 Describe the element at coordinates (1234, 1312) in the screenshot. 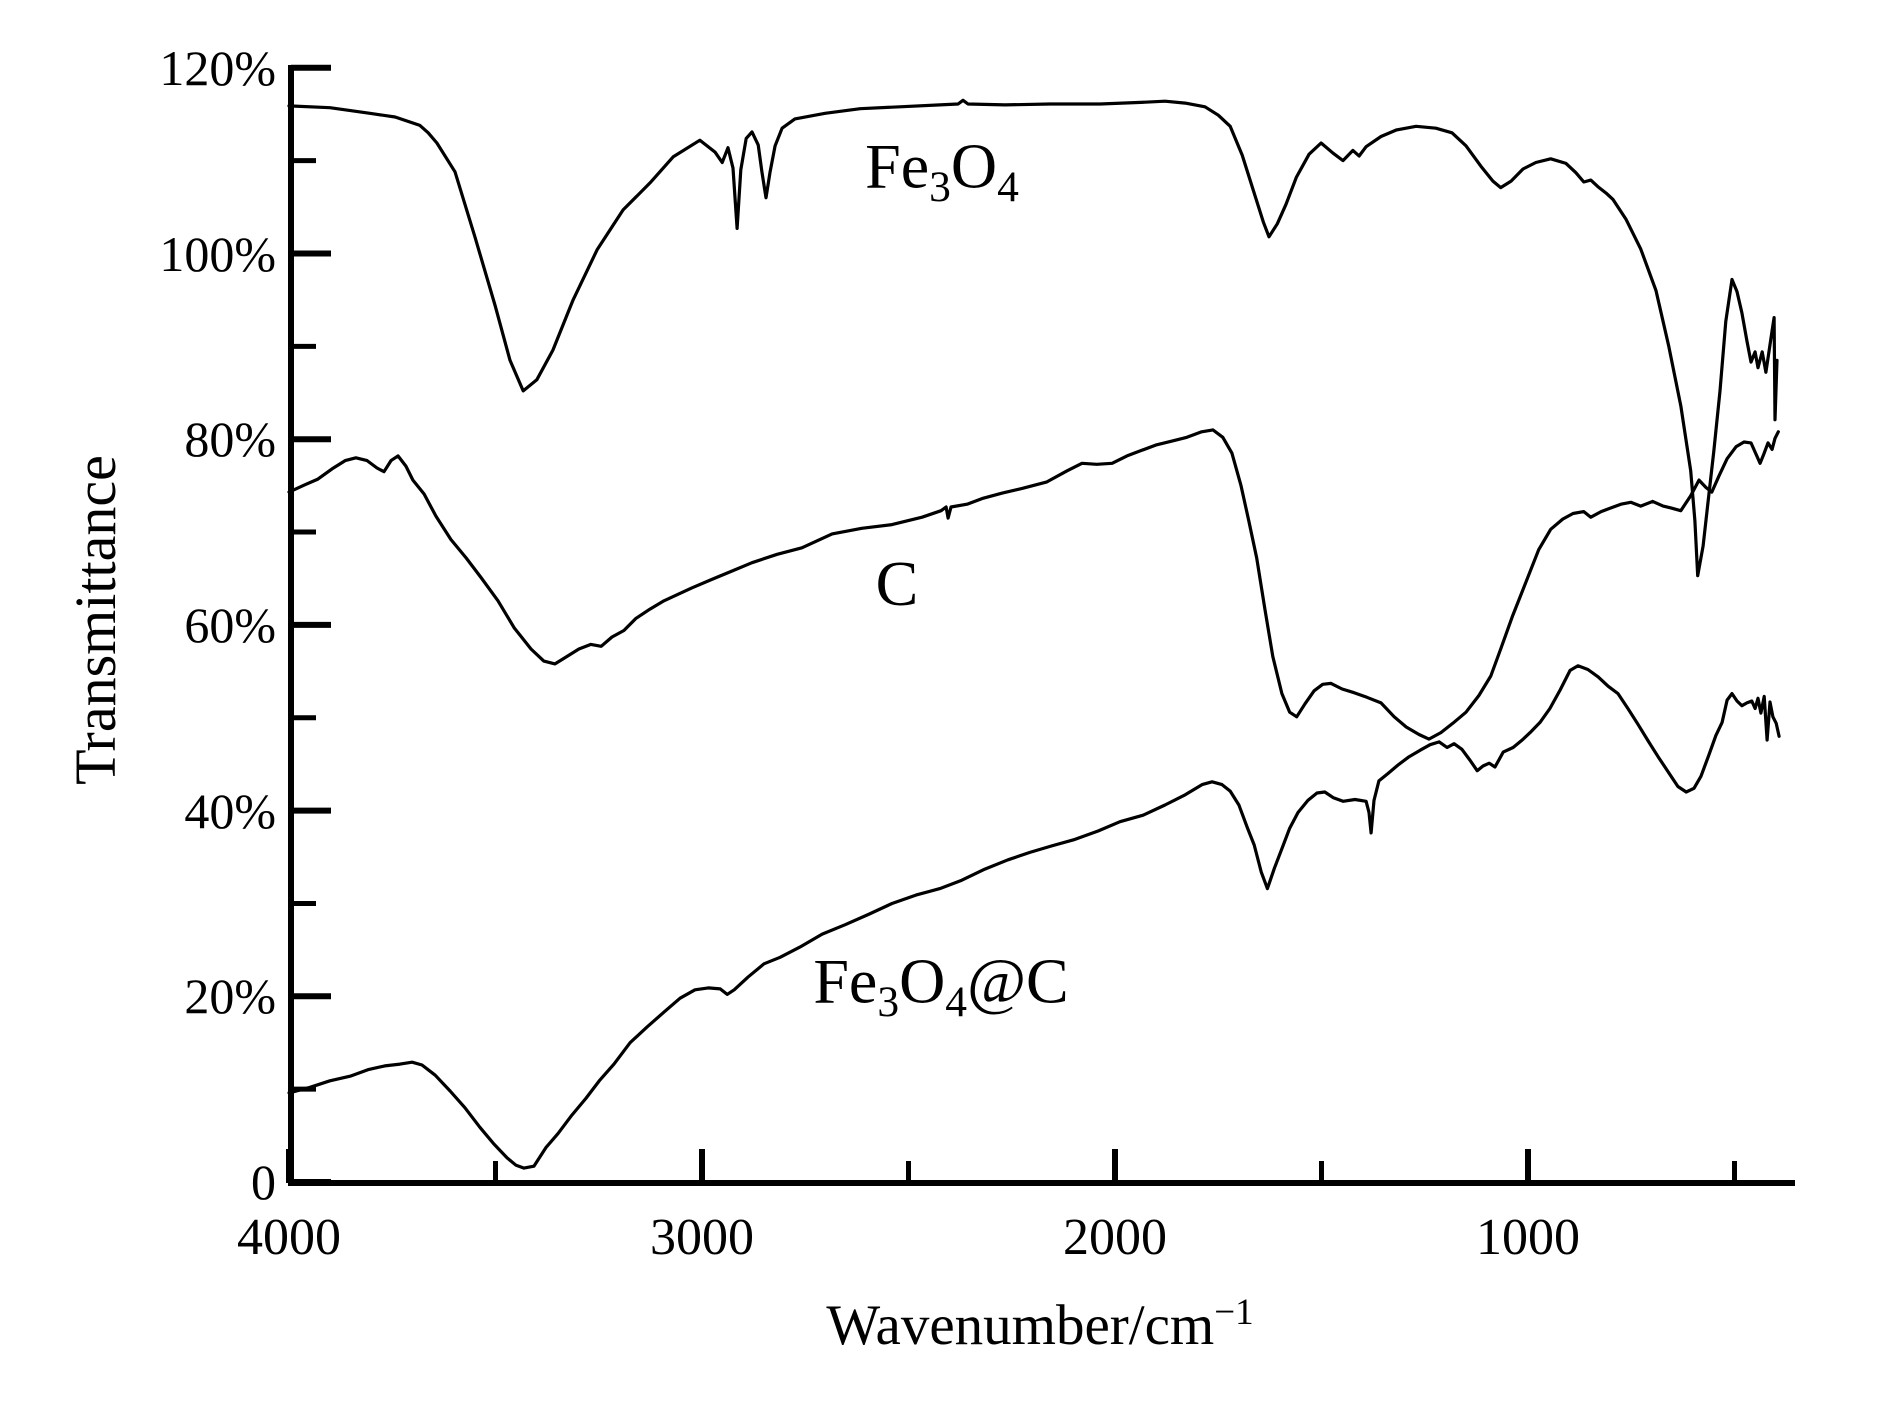

I see `x-axis-title-exponent: −1` at that location.